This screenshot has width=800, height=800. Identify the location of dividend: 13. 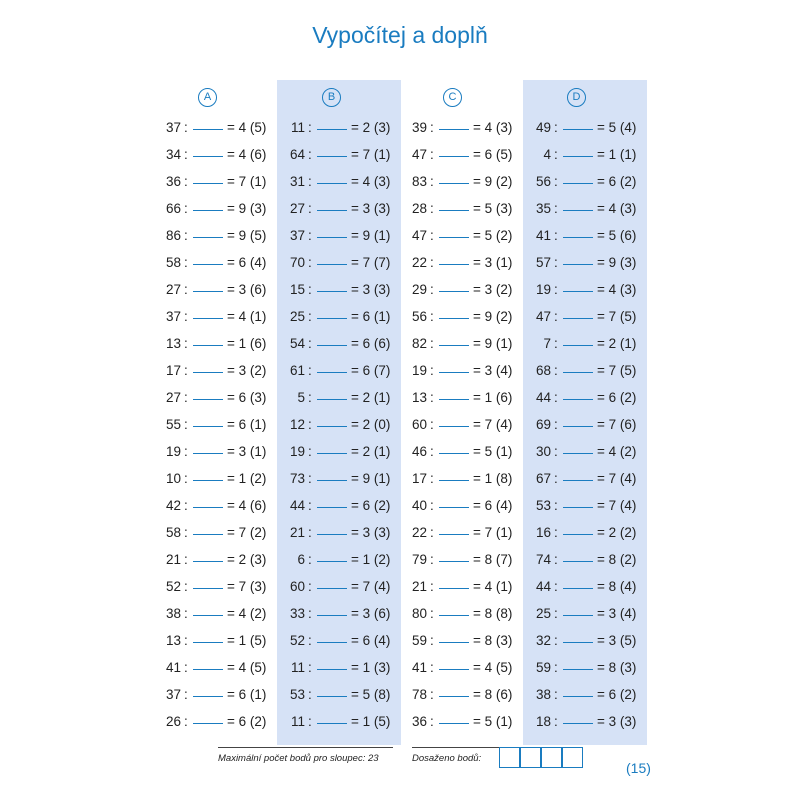
(173, 640).